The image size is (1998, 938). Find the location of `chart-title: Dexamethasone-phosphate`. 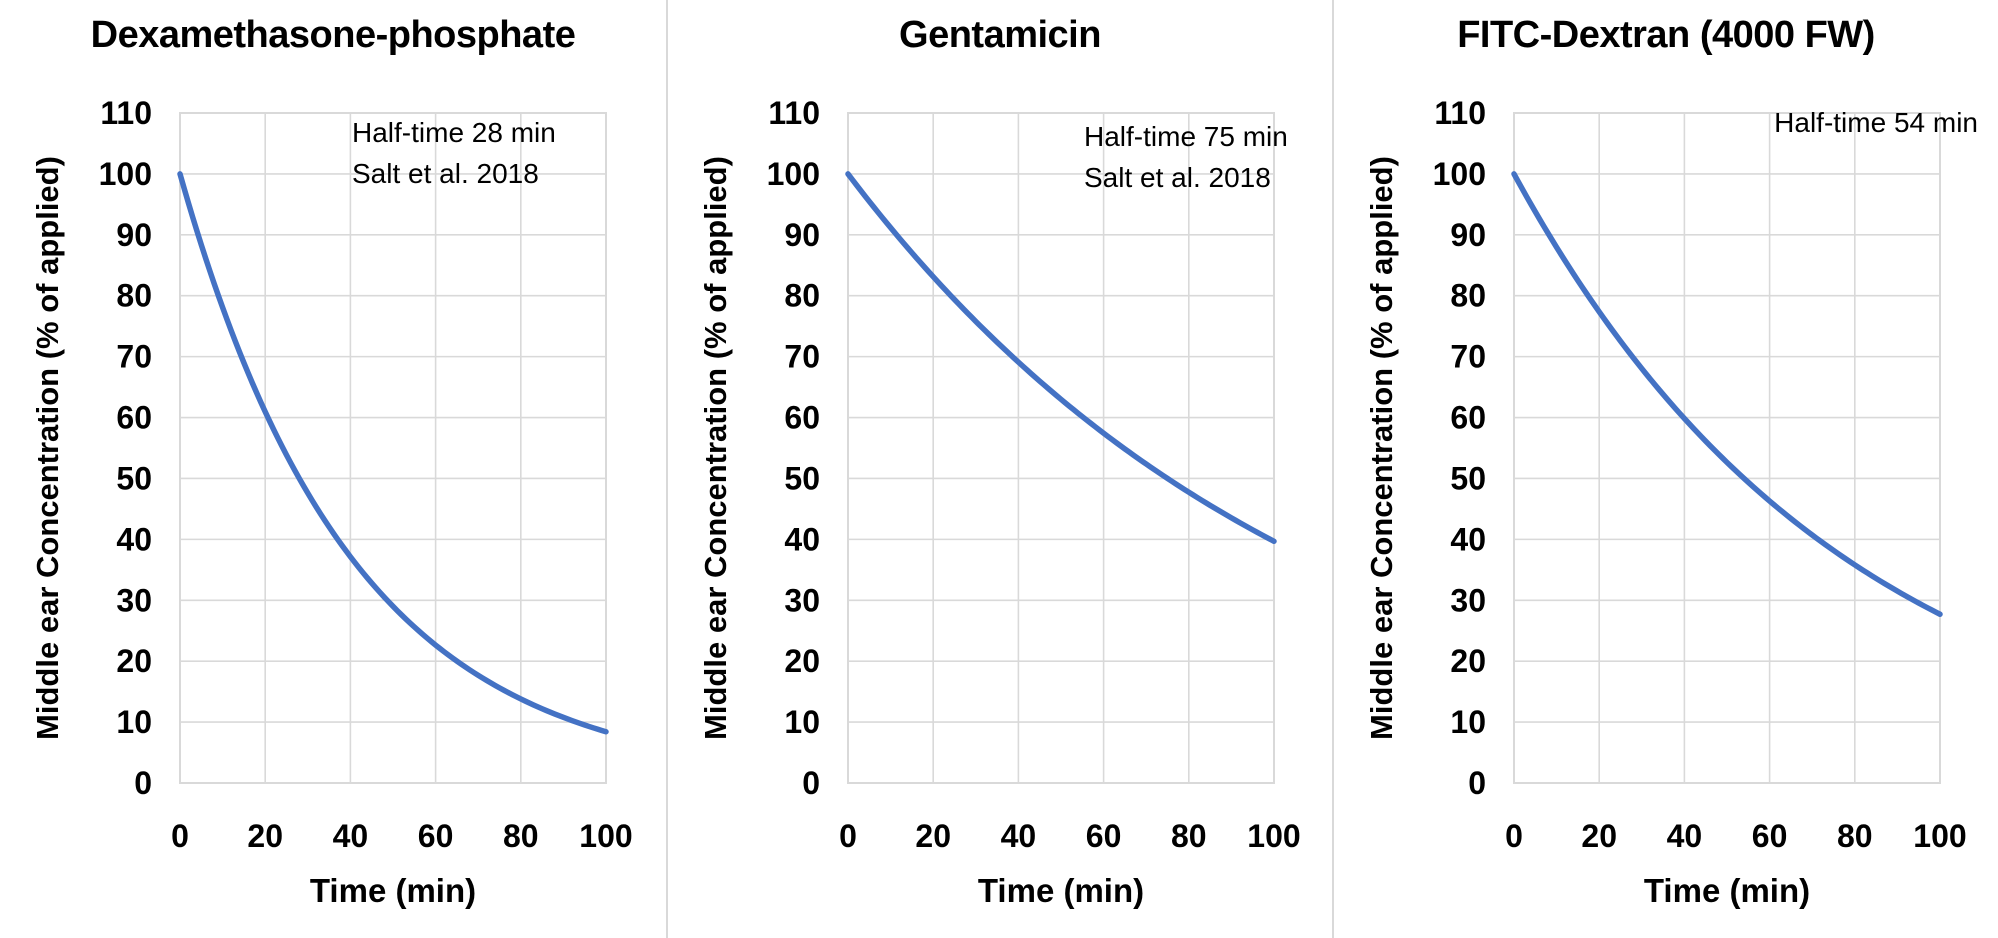

chart-title: Dexamethasone-phosphate is located at coordinates (333, 35).